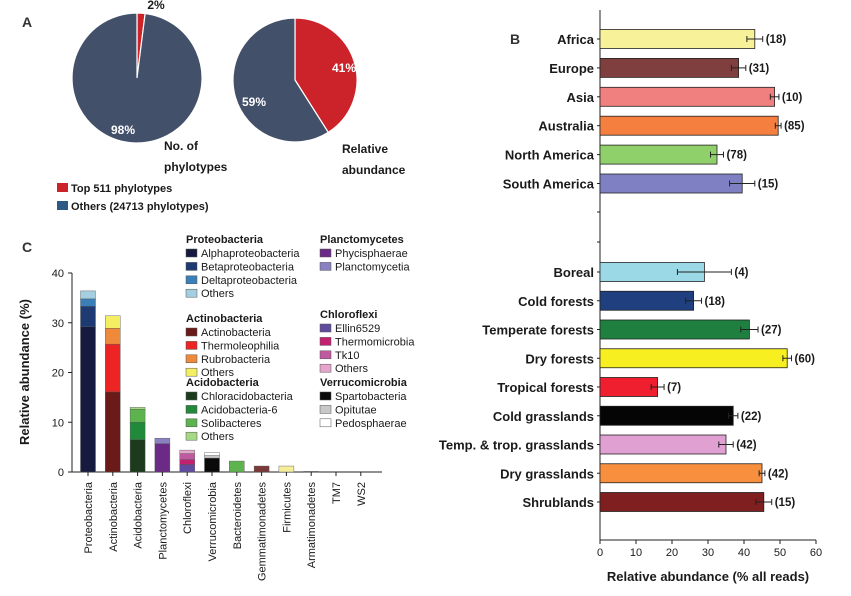 The image size is (851, 596). What do you see at coordinates (263, 532) in the screenshot?
I see `x-tick-label: Gemmatimonadetes` at bounding box center [263, 532].